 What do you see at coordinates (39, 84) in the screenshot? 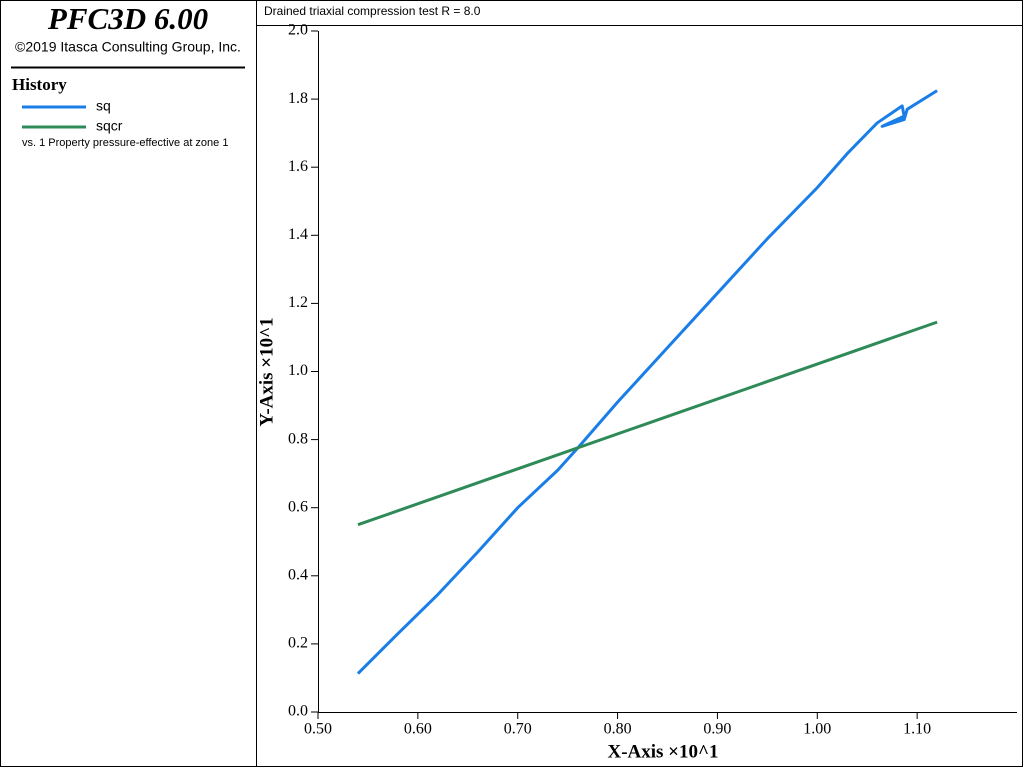
I see `legend-title: History` at bounding box center [39, 84].